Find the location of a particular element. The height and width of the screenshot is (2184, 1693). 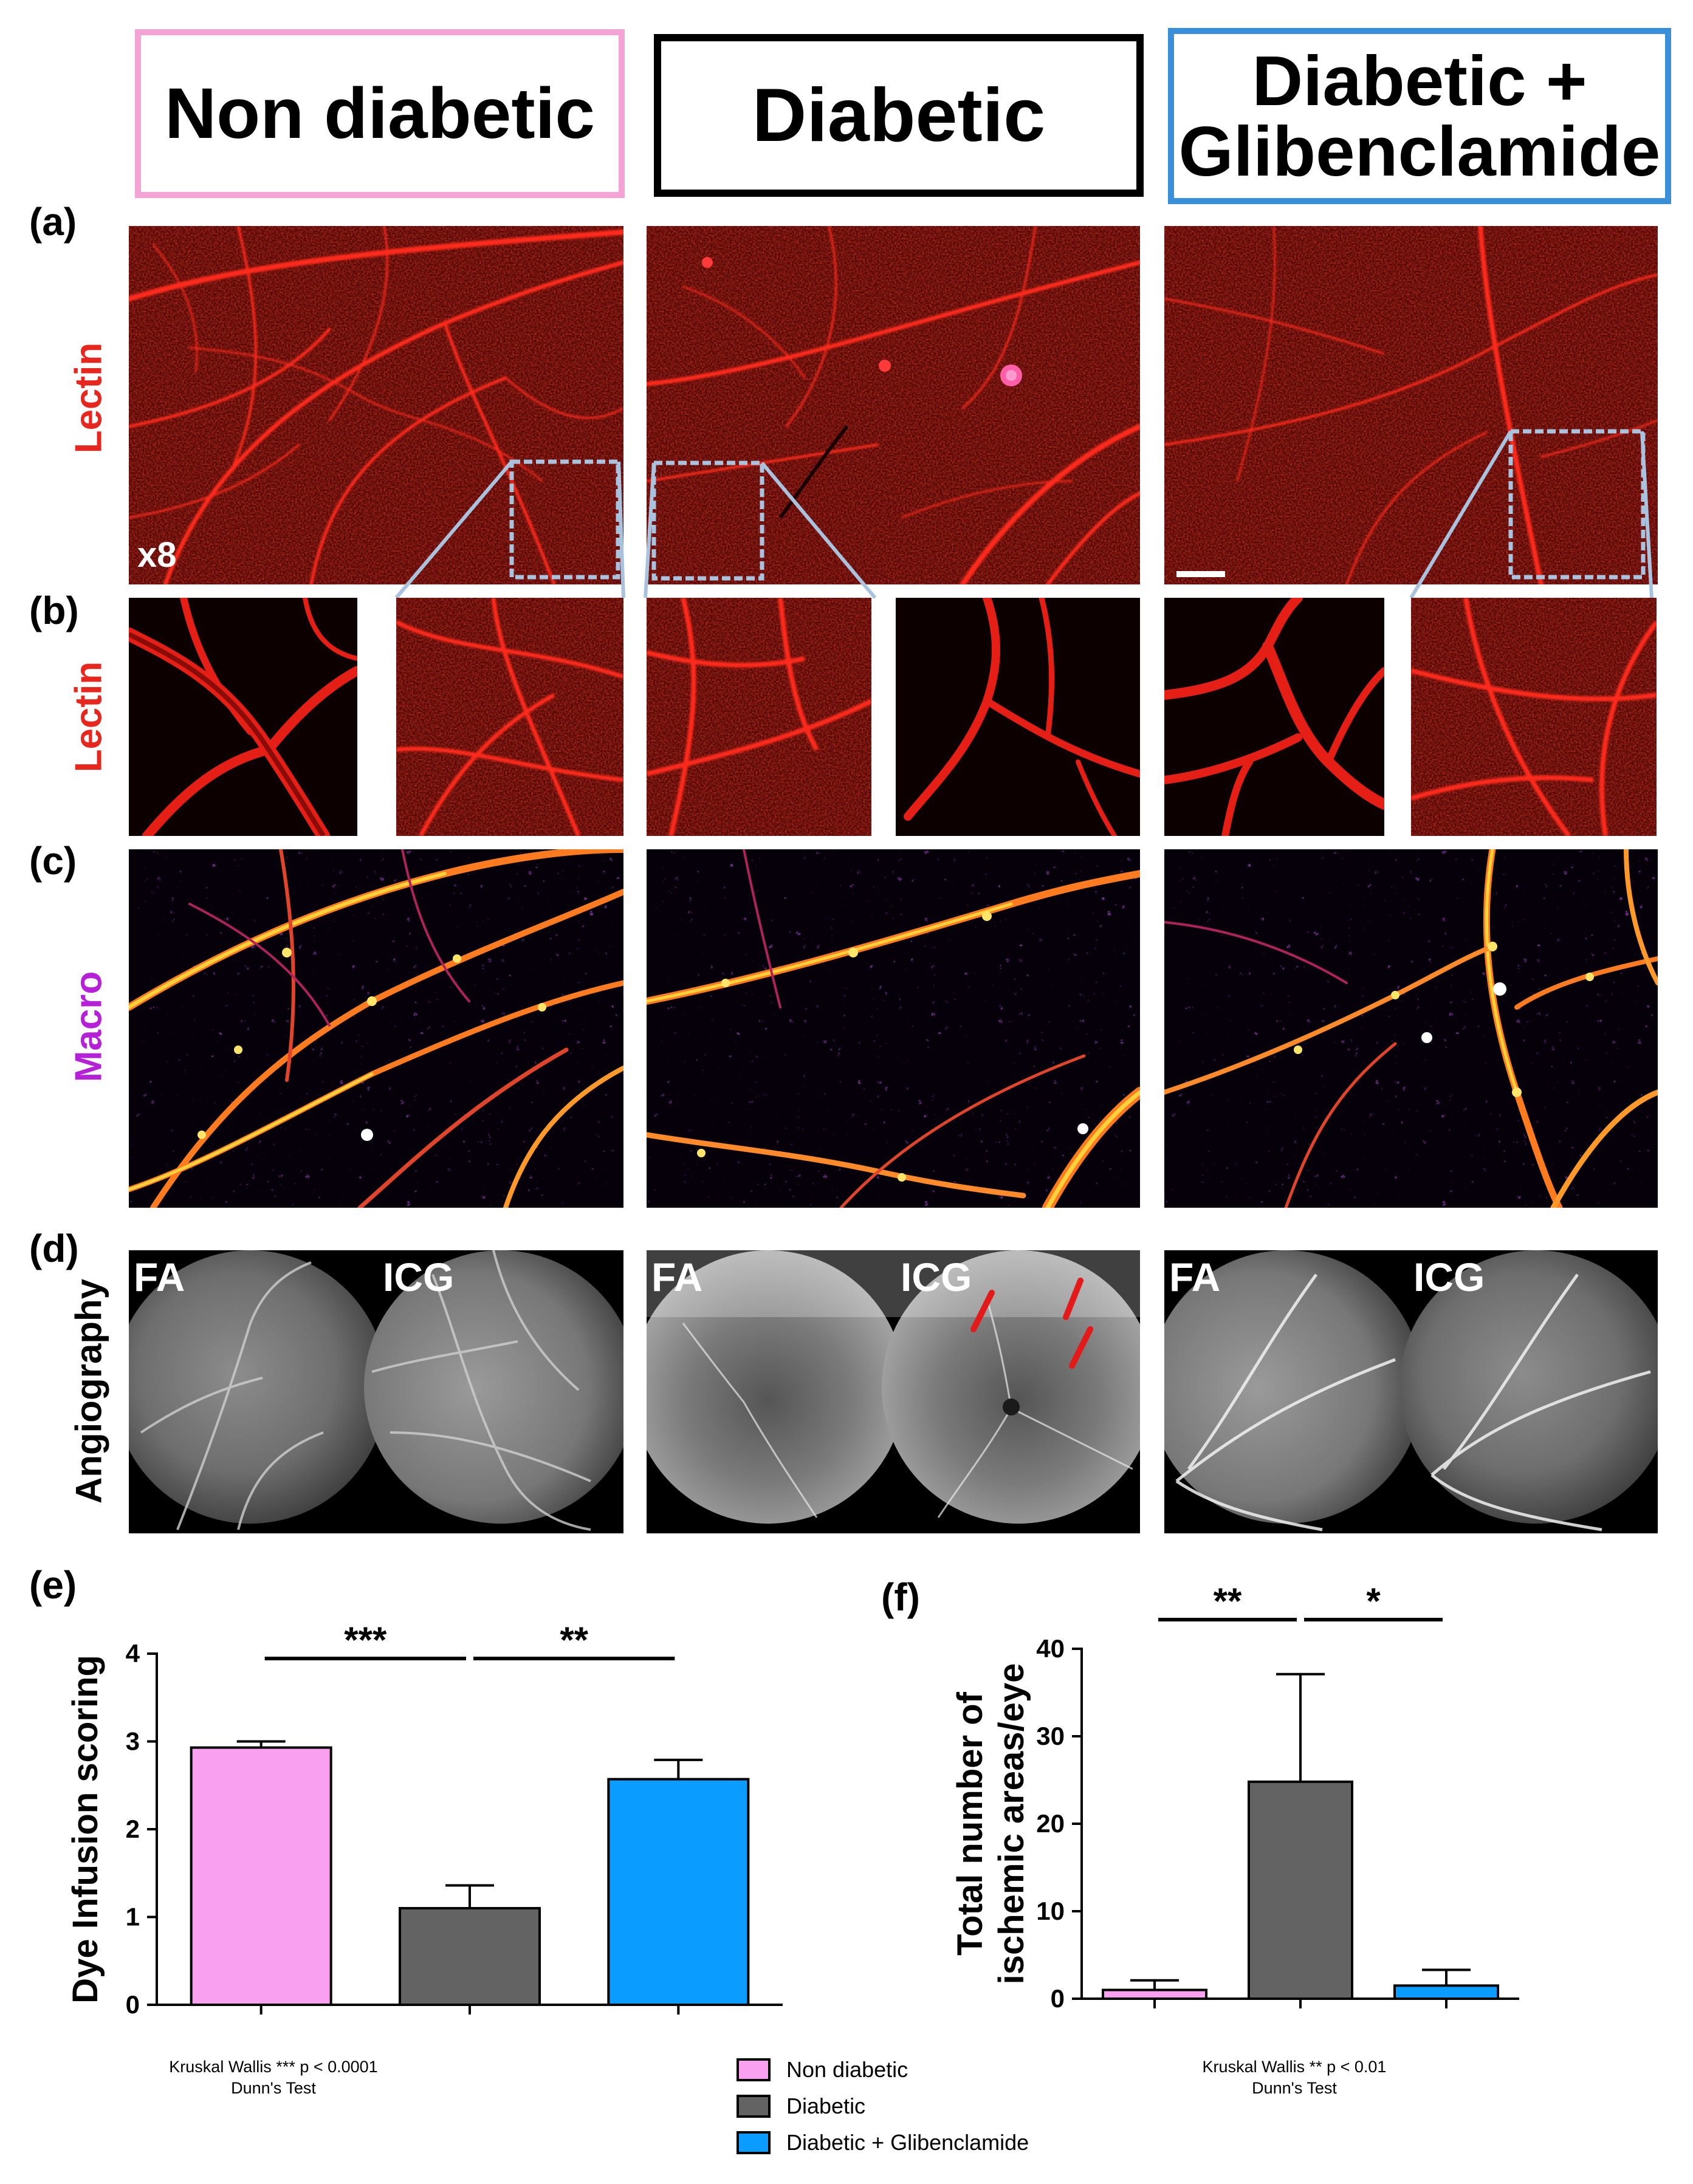

significance-label: *** is located at coordinates (366, 1640).